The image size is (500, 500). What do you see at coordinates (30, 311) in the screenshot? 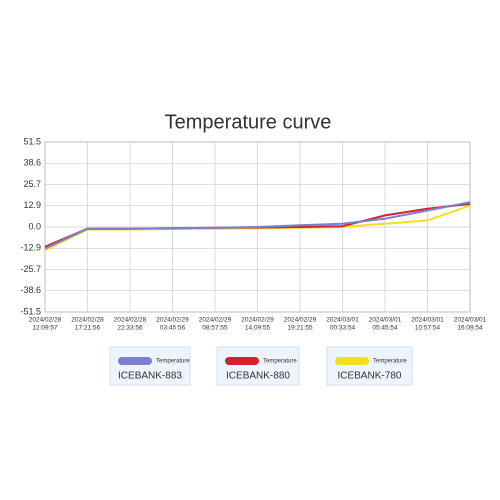
I see `y-tick-label: -51.5` at bounding box center [30, 311].